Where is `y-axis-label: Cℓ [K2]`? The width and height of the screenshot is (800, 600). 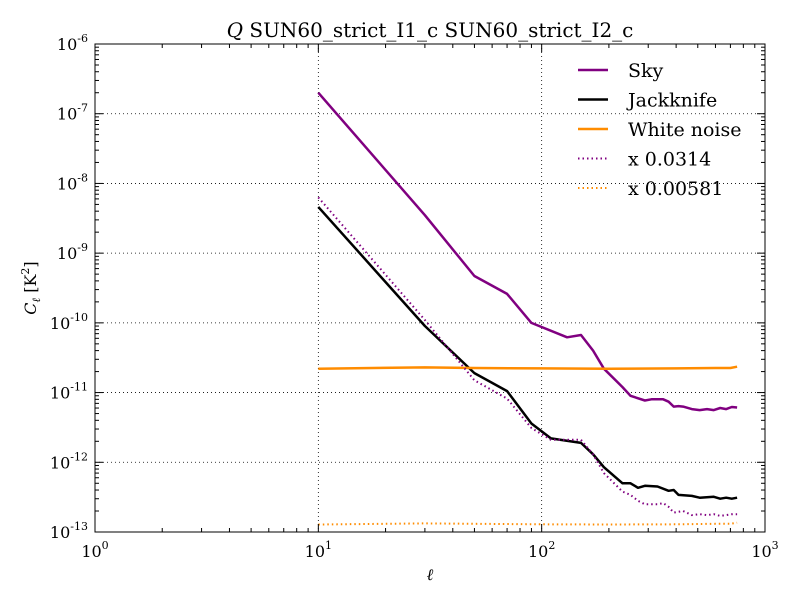
y-axis-label: Cℓ [K2] is located at coordinates (31, 287).